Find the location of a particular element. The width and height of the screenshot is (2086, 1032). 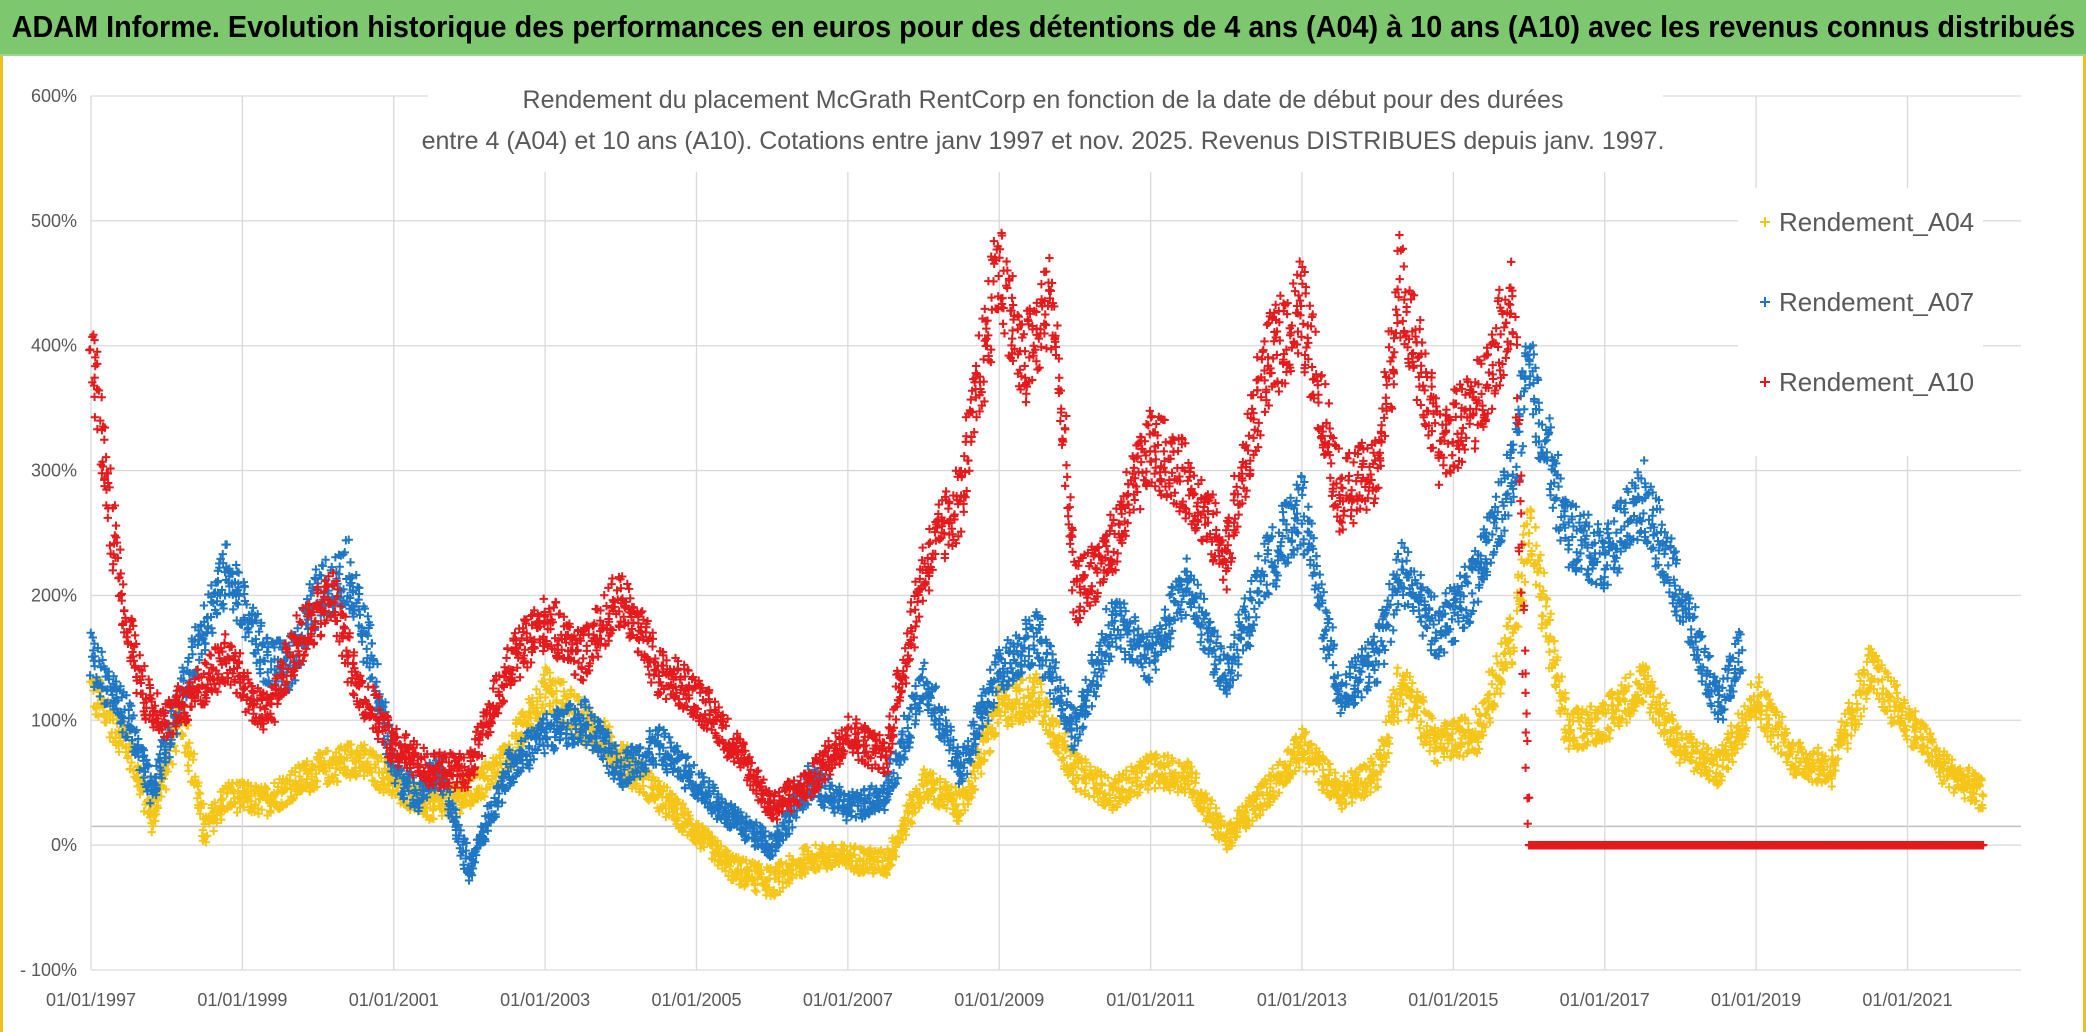

x-tick-label: 01/01/2001 is located at coordinates (394, 1000).